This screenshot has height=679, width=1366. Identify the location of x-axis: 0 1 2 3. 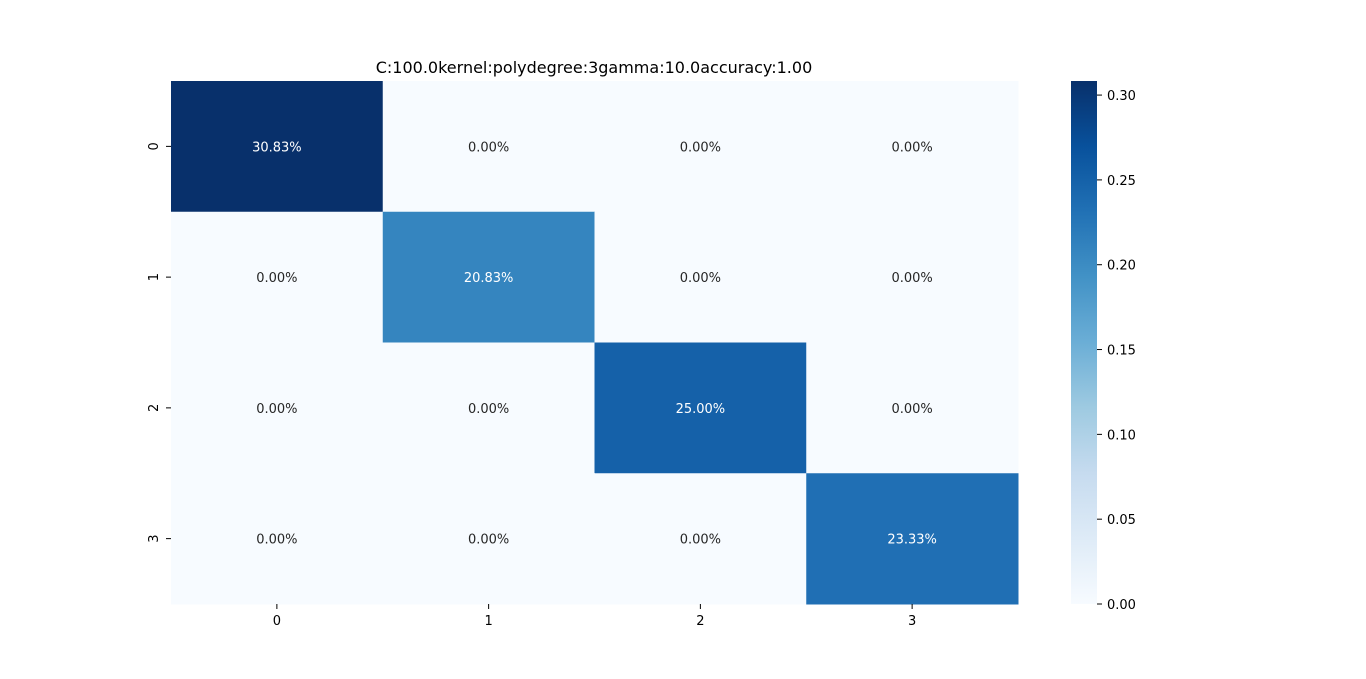
(594, 616).